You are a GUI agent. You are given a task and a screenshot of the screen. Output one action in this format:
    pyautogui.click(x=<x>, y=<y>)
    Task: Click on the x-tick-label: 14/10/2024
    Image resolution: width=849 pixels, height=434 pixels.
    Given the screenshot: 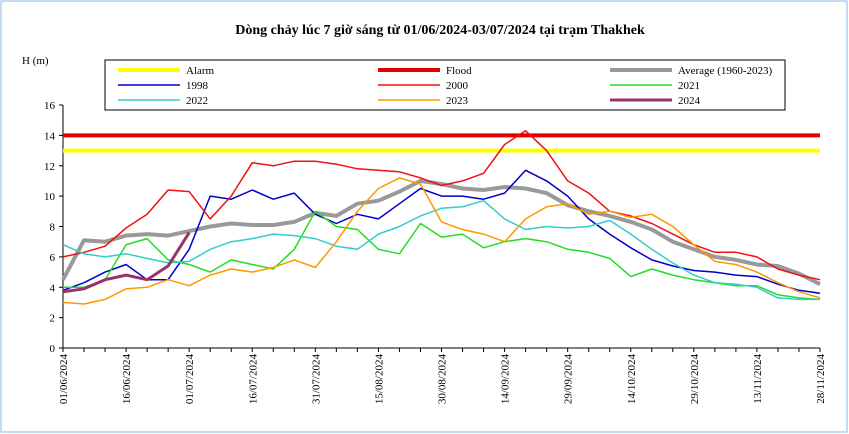 What is the action you would take?
    pyautogui.click(x=632, y=379)
    